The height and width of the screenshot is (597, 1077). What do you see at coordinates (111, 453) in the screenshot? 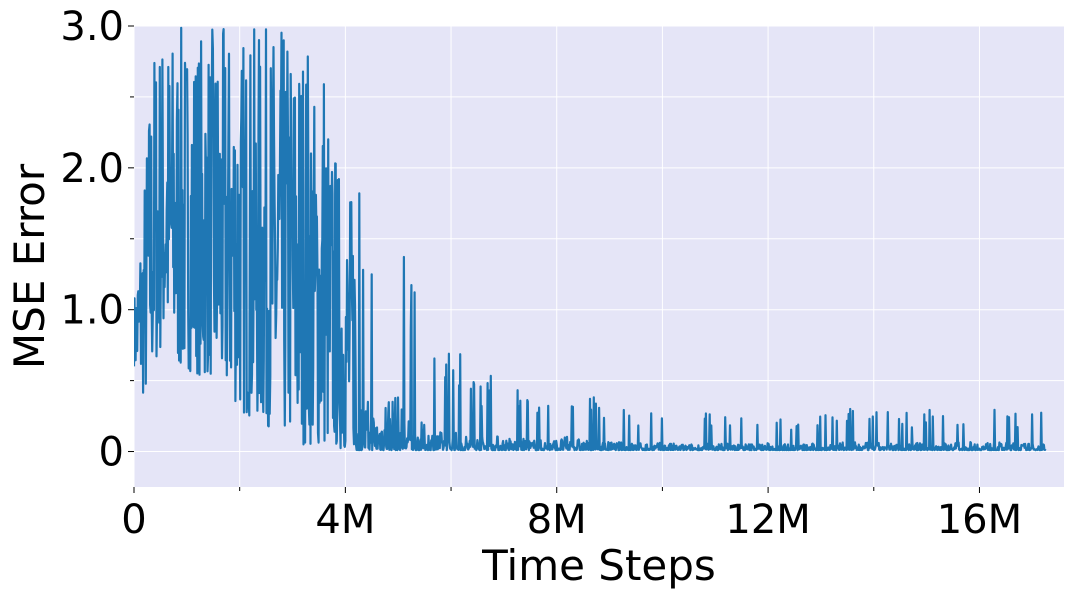
I see `y-tick-label: 0` at bounding box center [111, 453].